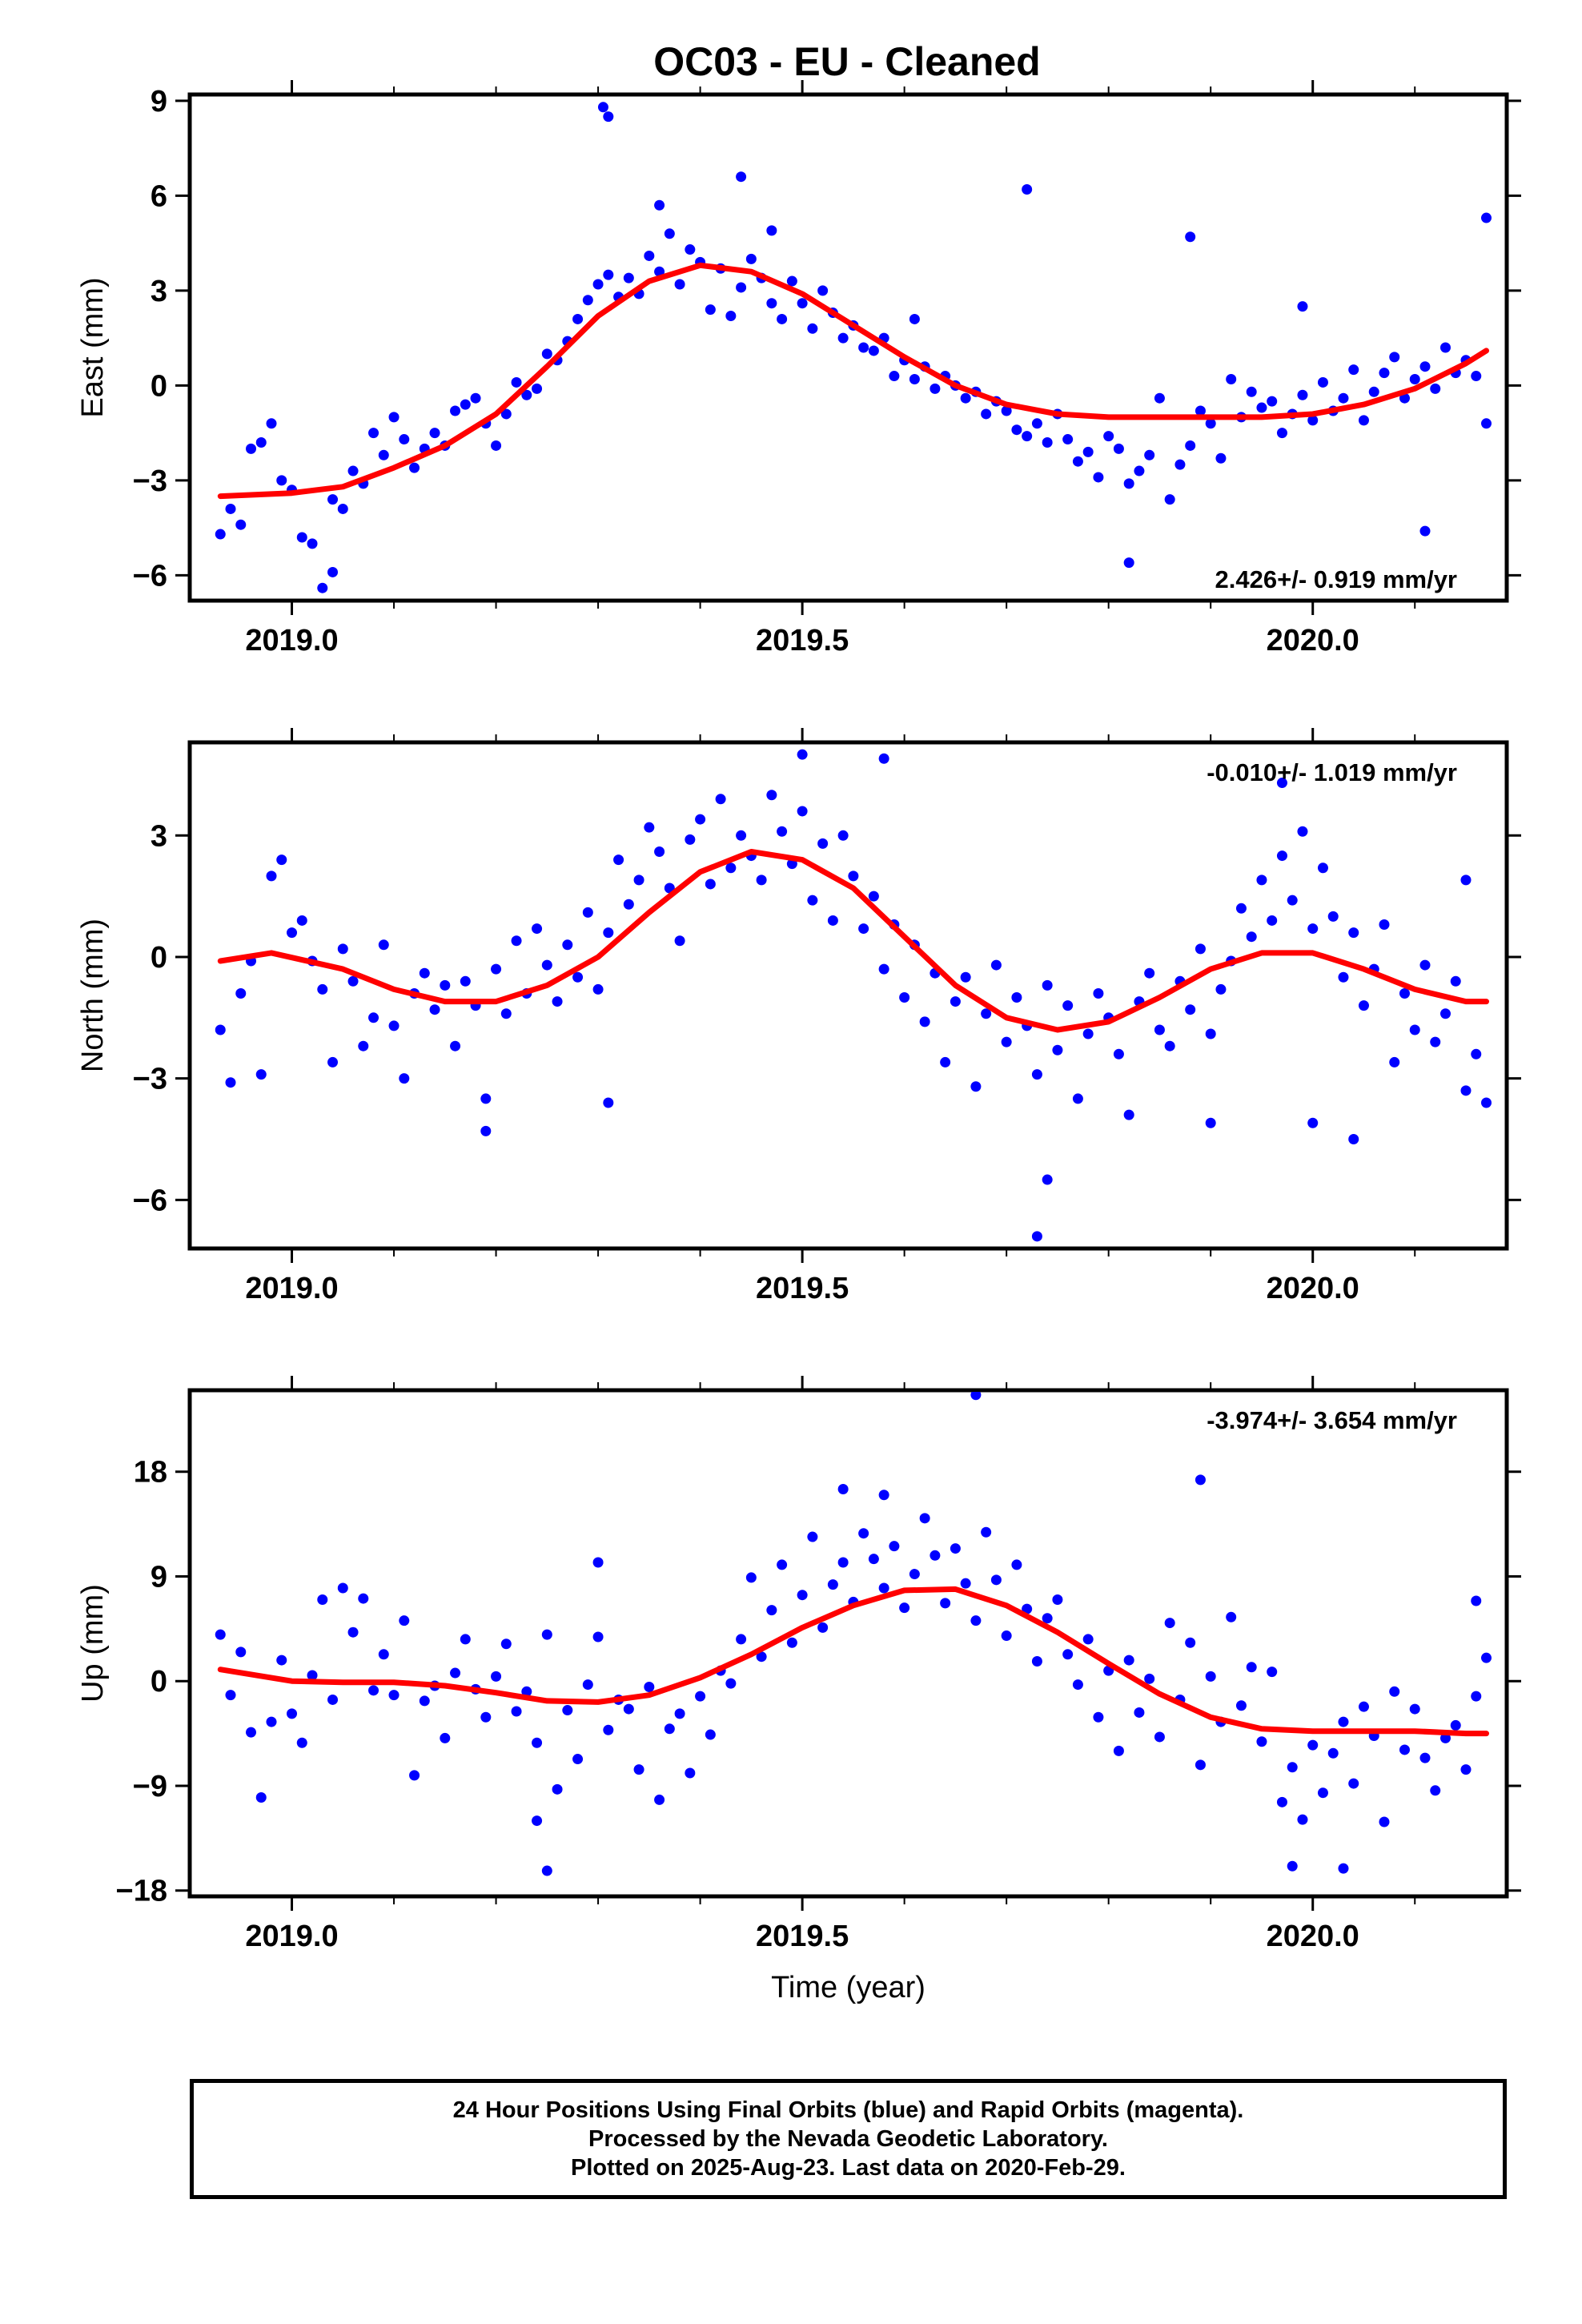 The image size is (1582, 2324). What do you see at coordinates (93, 995) in the screenshot?
I see `y-axis-label: North (mm)` at bounding box center [93, 995].